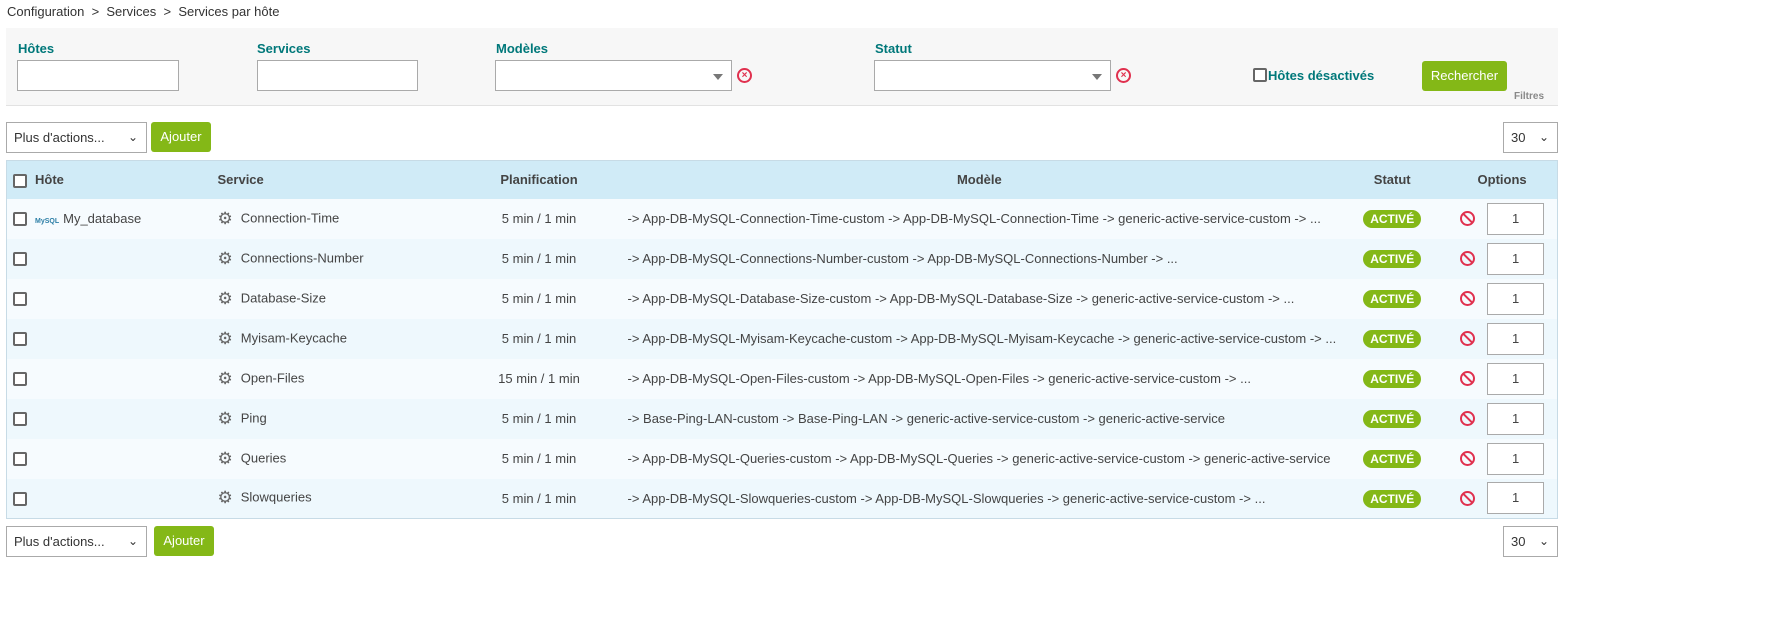 This screenshot has width=1766, height=638. I want to click on service-link: Ping, so click(253, 417).